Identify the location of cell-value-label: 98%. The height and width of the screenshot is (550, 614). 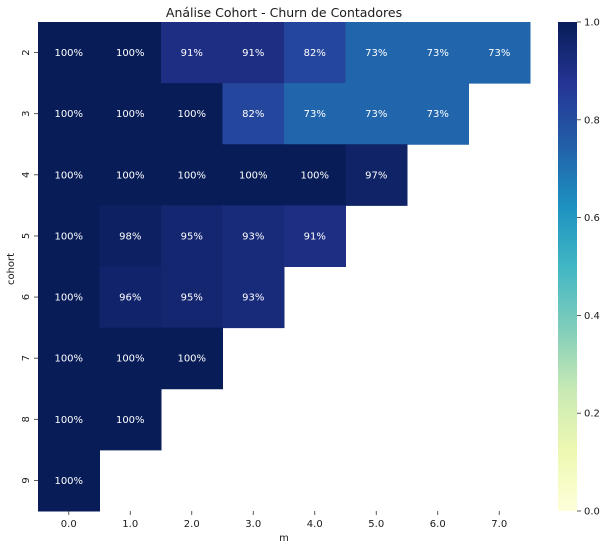
(130, 236).